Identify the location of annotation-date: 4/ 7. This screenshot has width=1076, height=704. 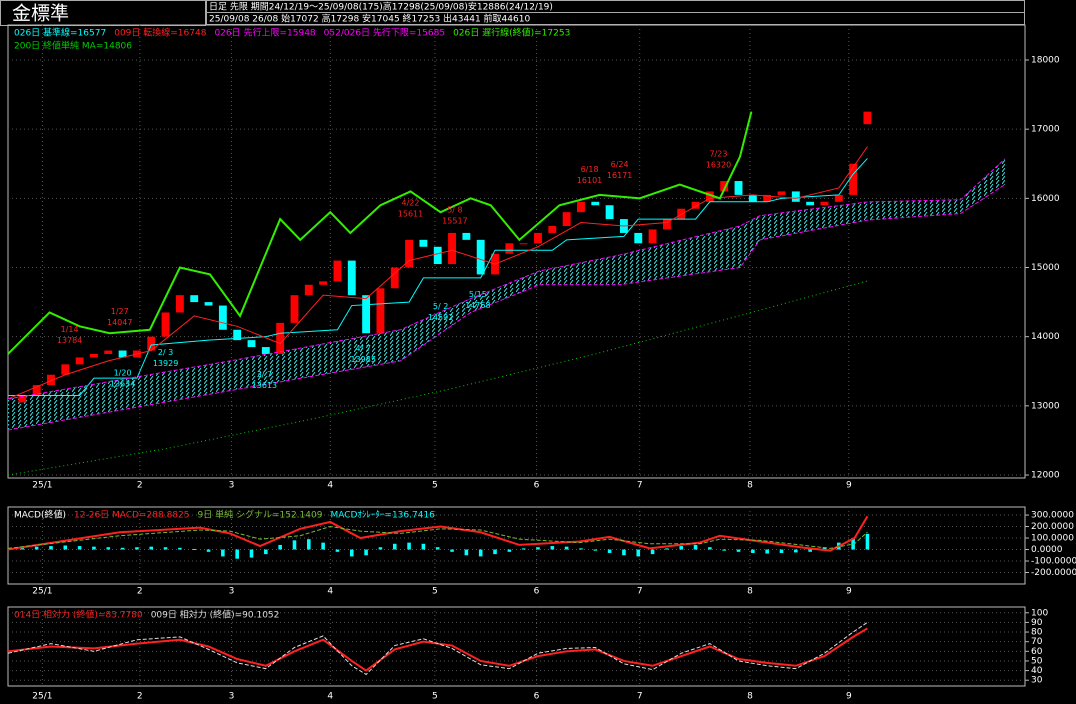
(363, 348).